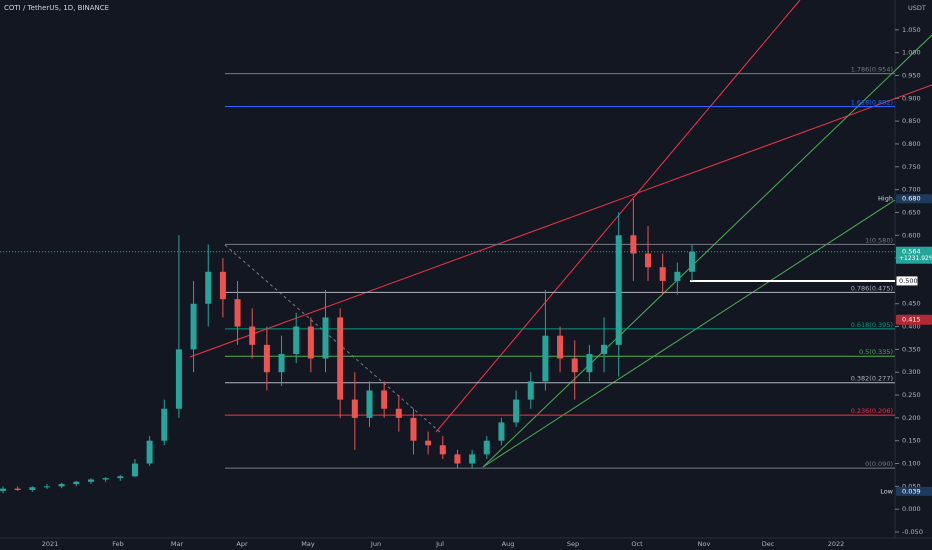 The image size is (932, 550). I want to click on badge-value: 0.039, so click(911, 491).